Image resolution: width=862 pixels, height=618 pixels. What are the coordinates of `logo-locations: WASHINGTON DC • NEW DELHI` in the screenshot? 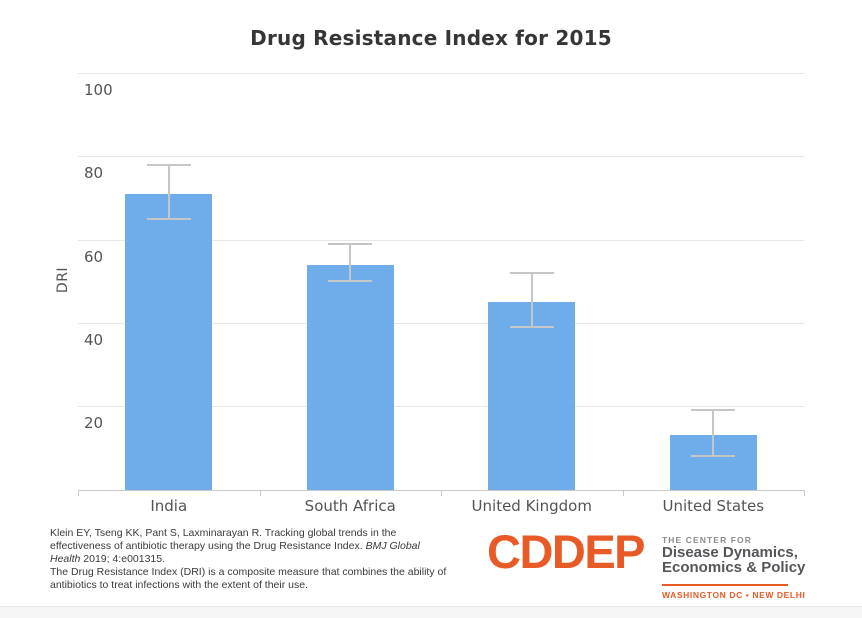 It's located at (734, 595).